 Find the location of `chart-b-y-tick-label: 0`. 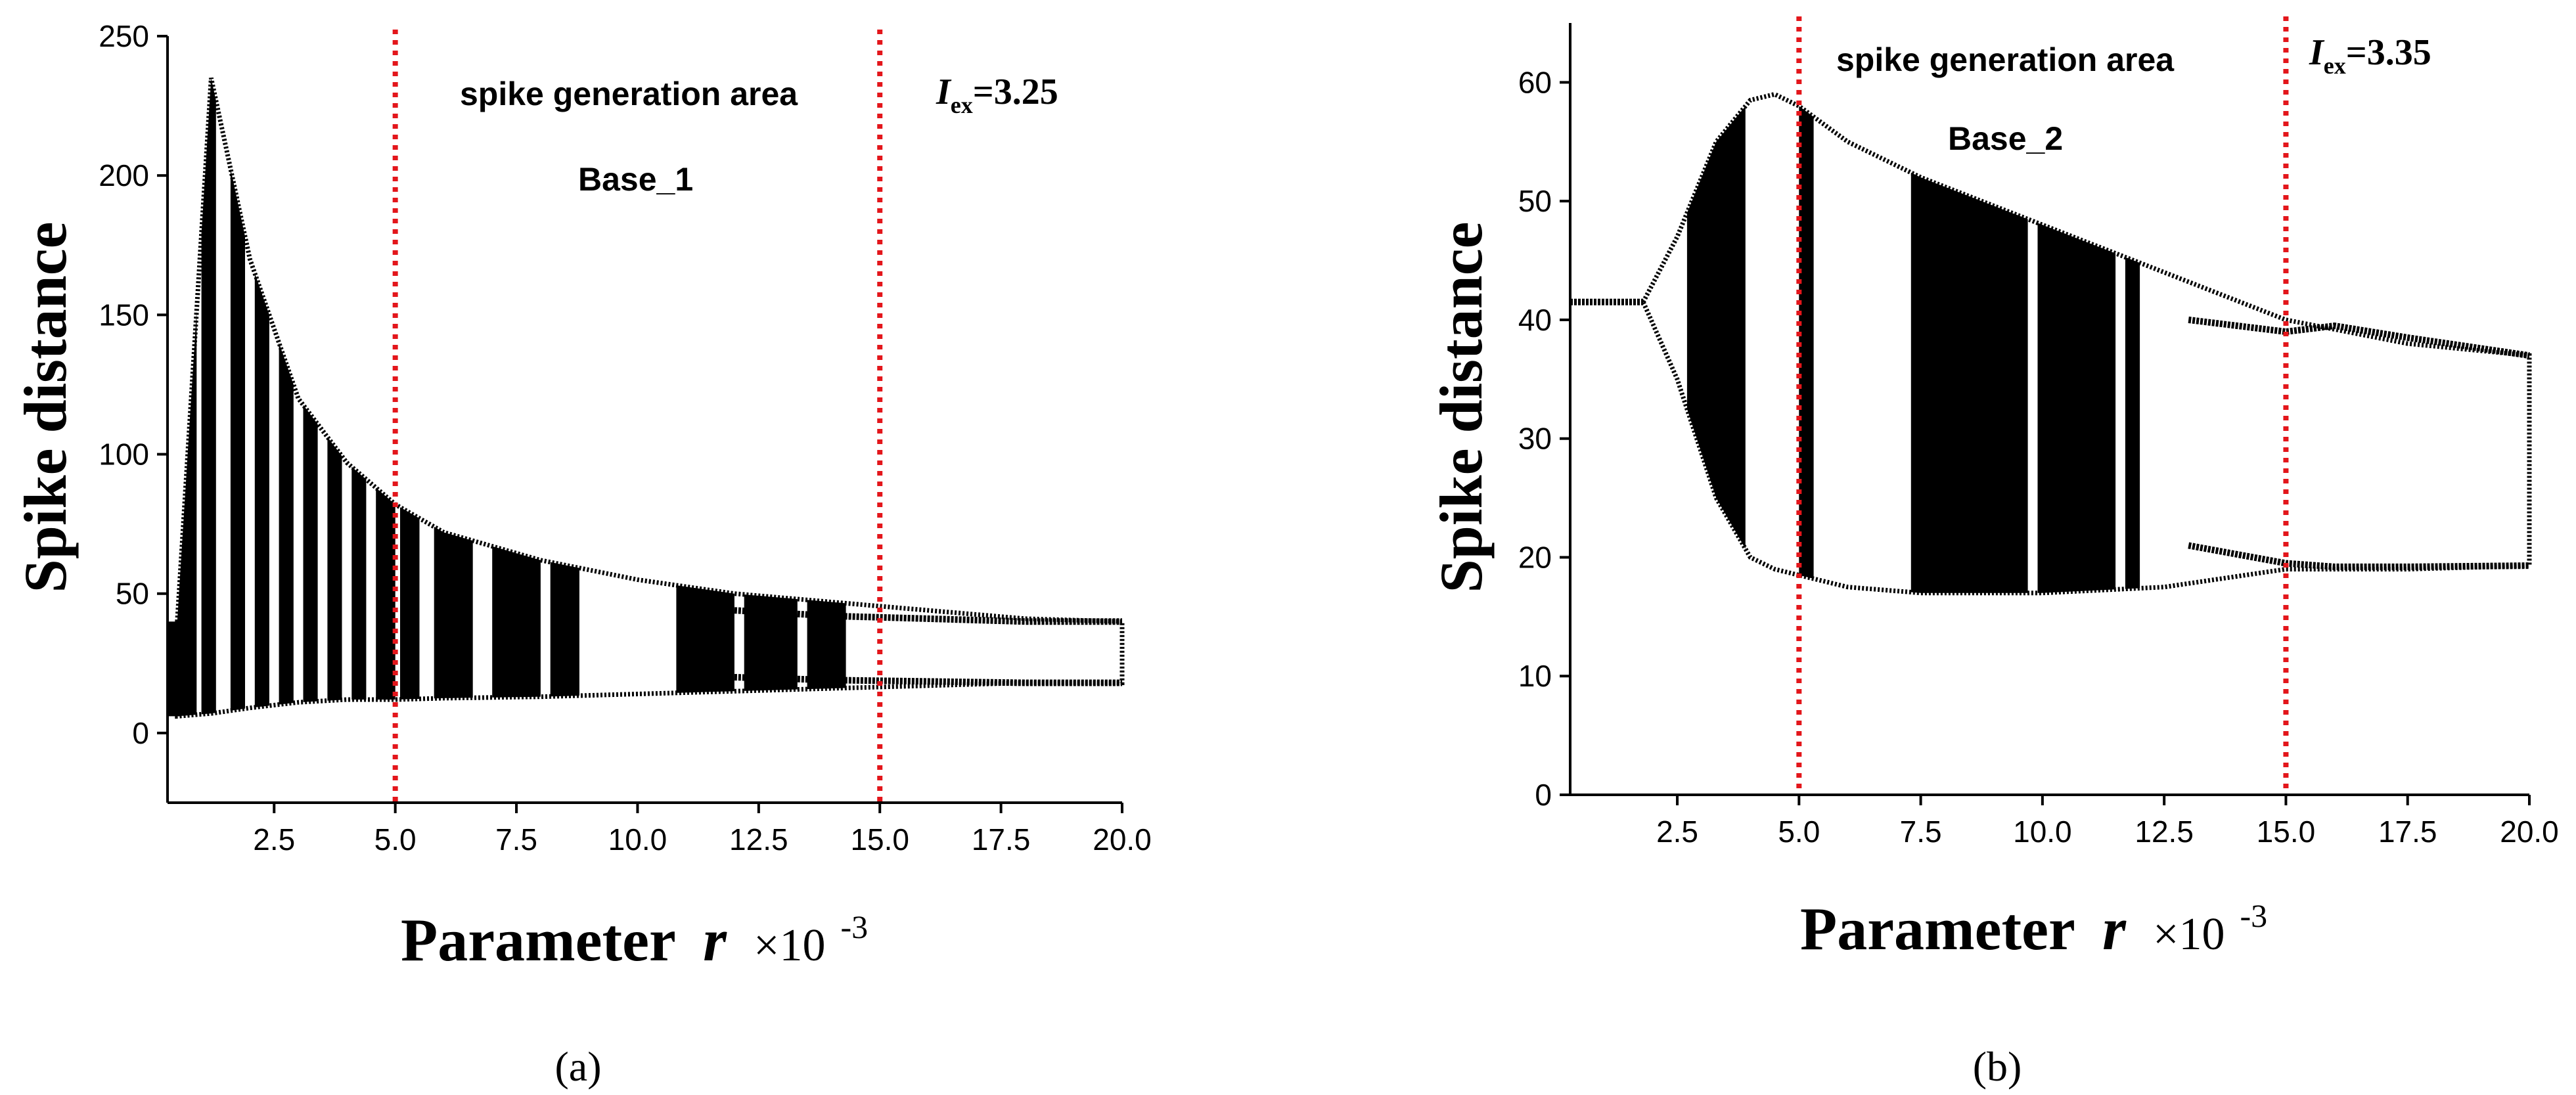

chart-b-y-tick-label: 0 is located at coordinates (1543, 795).